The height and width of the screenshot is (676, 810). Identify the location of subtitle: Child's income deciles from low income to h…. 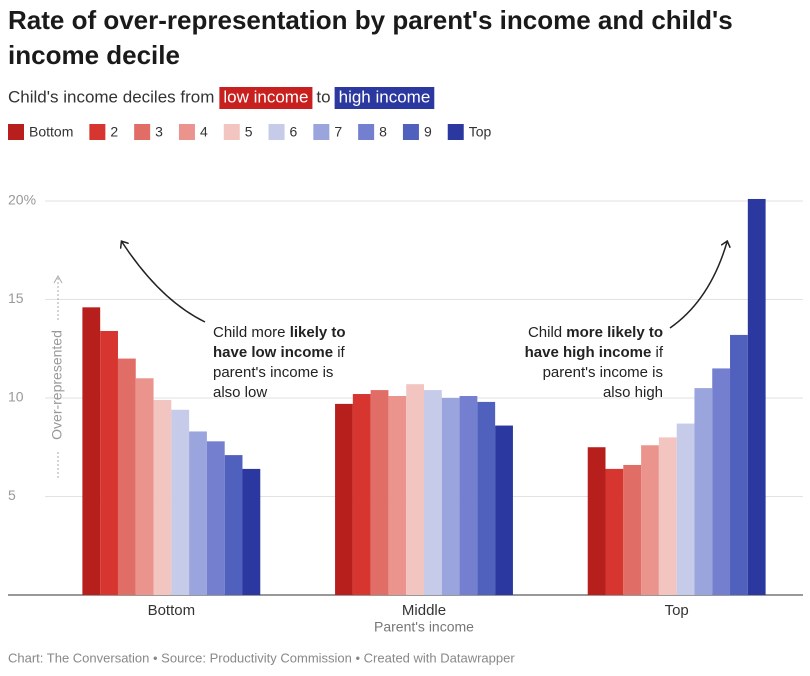
(221, 98).